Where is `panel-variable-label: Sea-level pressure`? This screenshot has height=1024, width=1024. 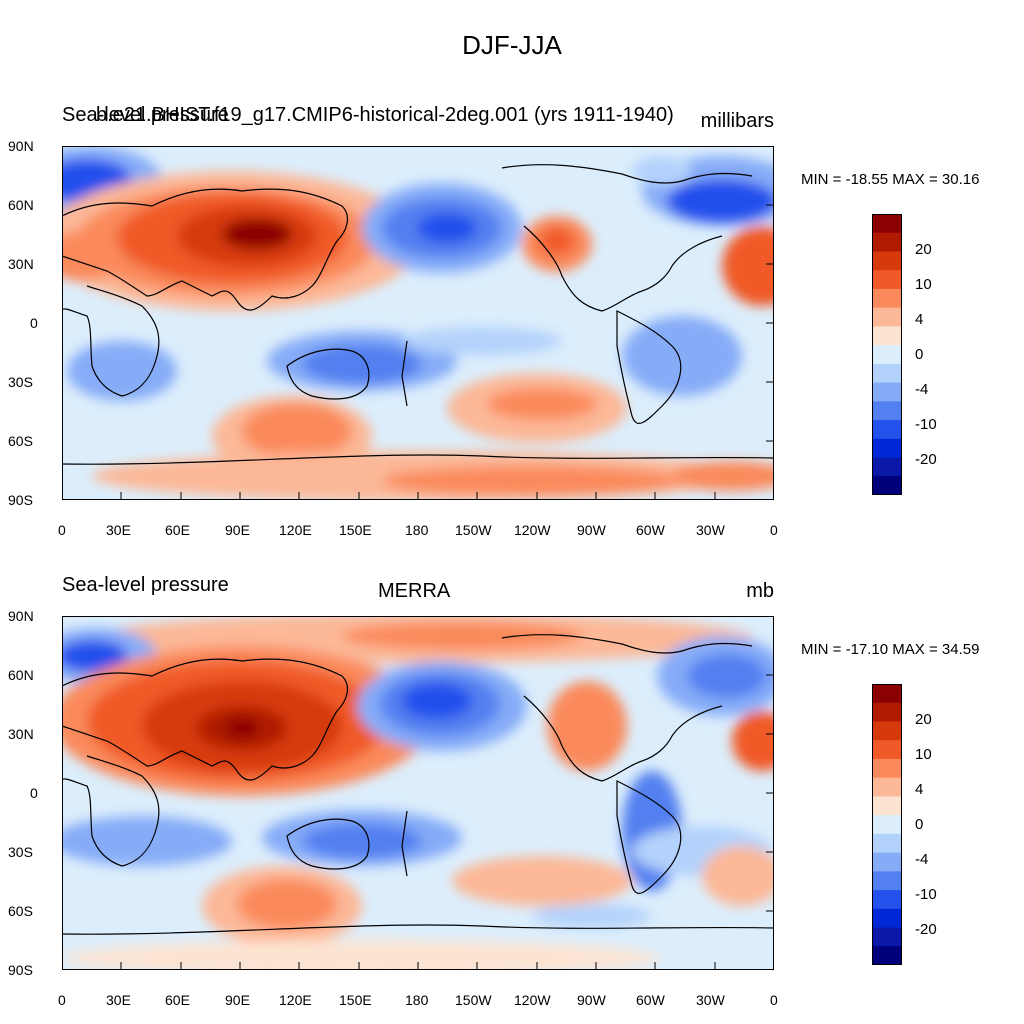
panel-variable-label: Sea-level pressure is located at coordinates (145, 115).